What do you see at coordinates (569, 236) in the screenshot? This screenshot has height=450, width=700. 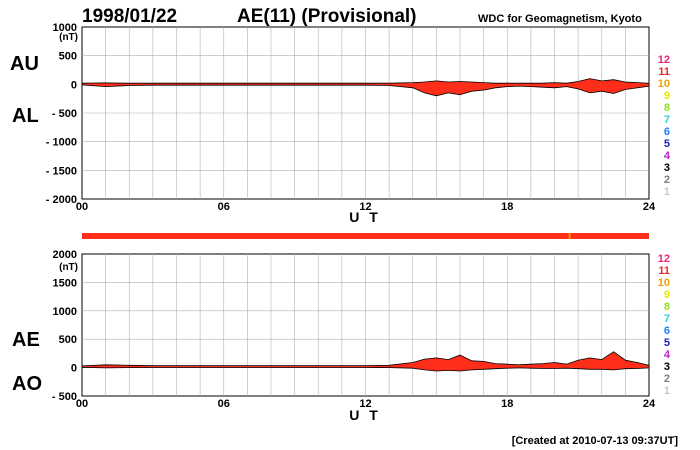 I see `band-marker` at bounding box center [569, 236].